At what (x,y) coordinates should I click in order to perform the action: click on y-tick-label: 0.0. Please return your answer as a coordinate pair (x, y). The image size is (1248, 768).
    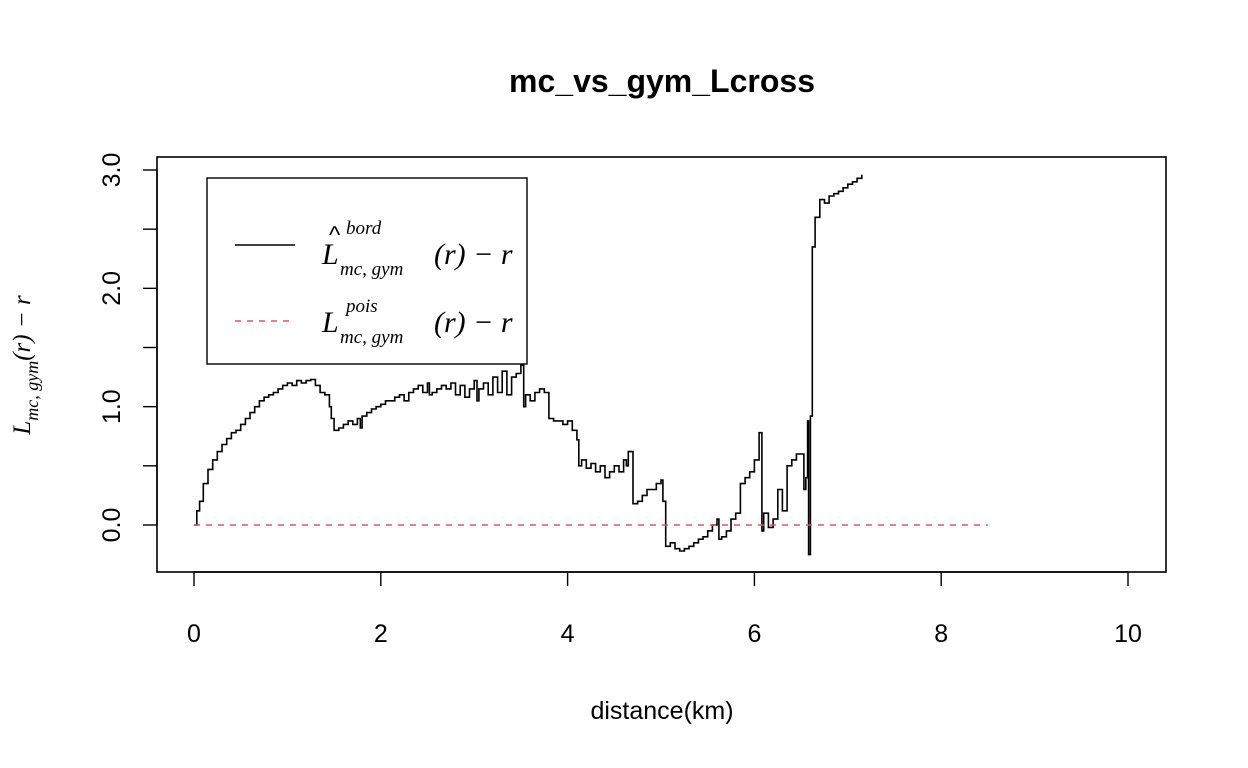
    Looking at the image, I should click on (112, 525).